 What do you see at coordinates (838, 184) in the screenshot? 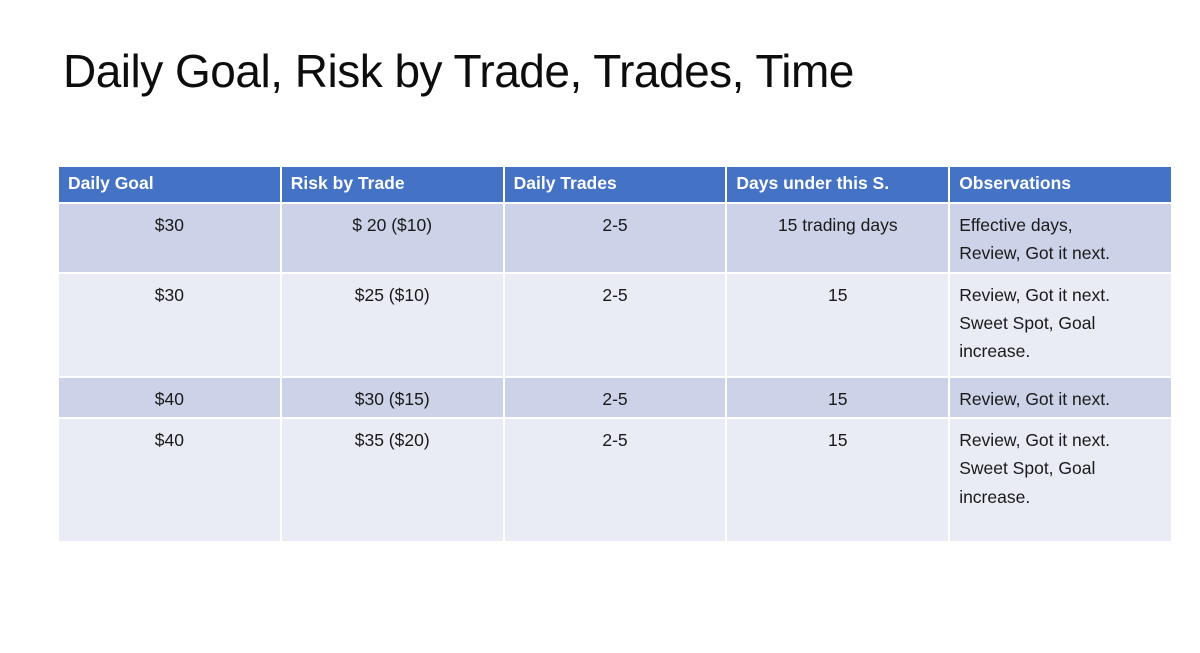
I see `column-header-days-under: Days under this S.` at bounding box center [838, 184].